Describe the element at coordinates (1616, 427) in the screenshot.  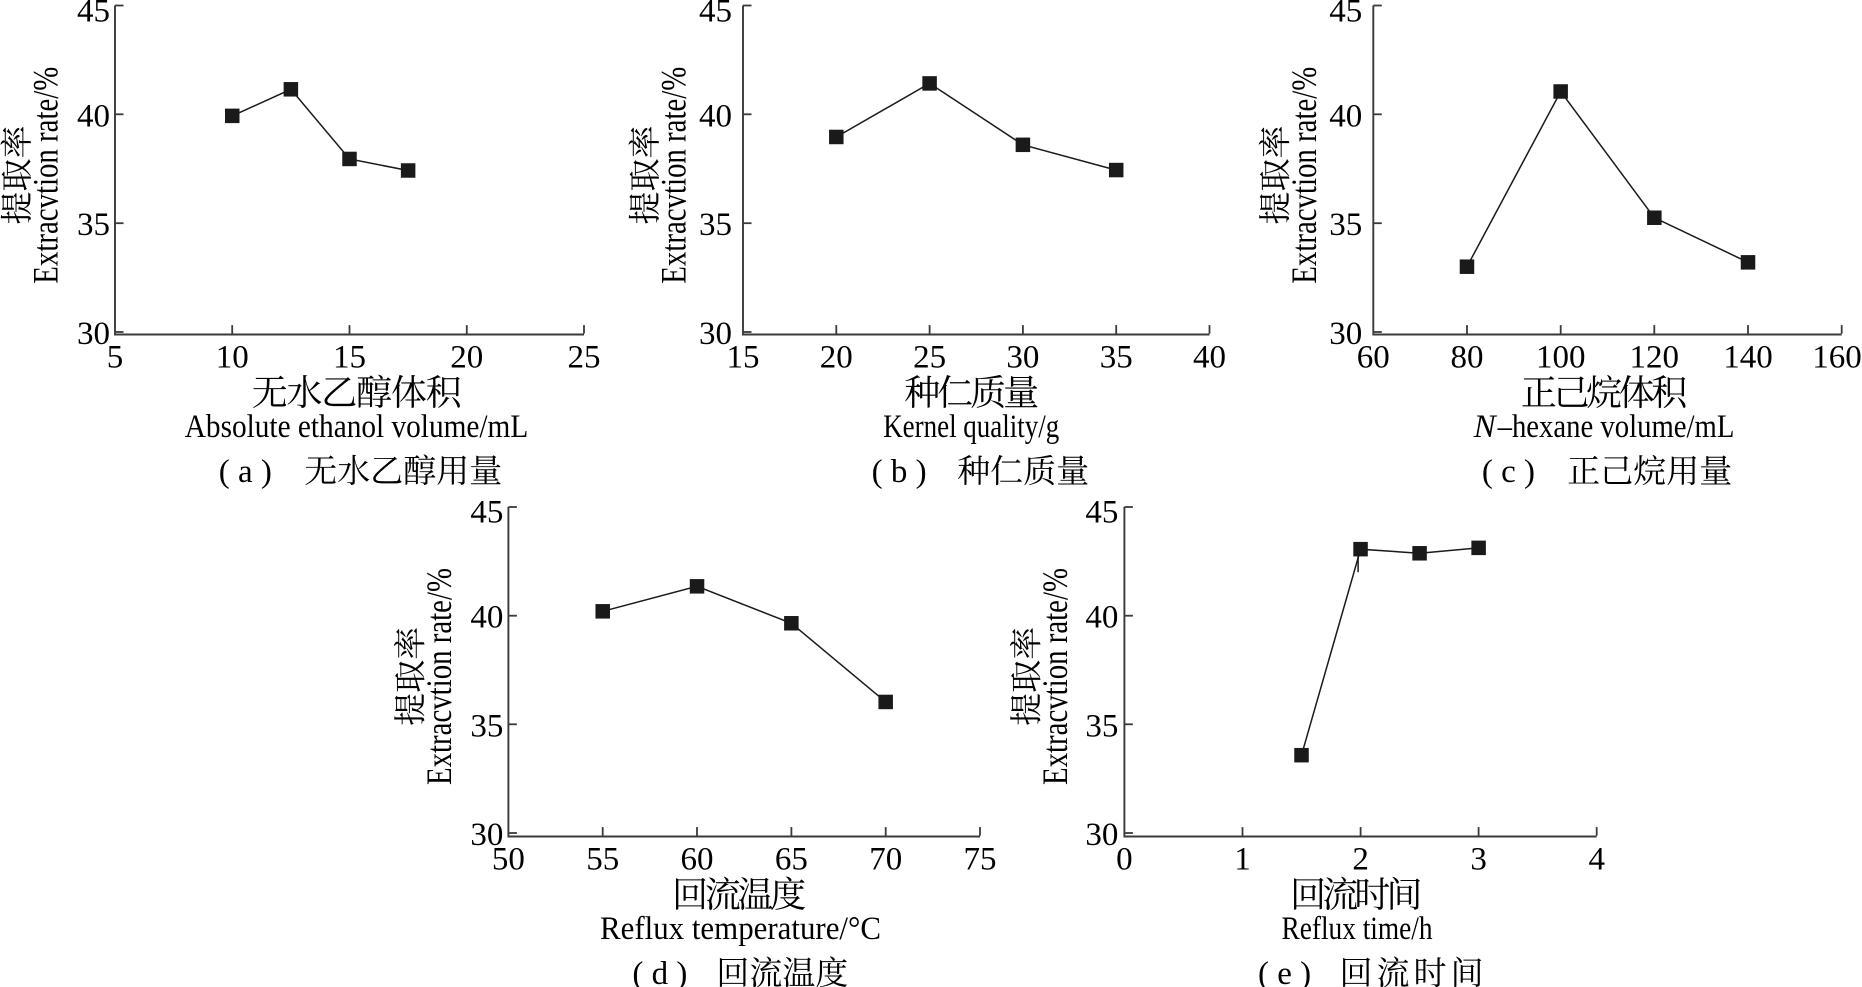
I see `svg-text: –hexane volume/mL` at that location.